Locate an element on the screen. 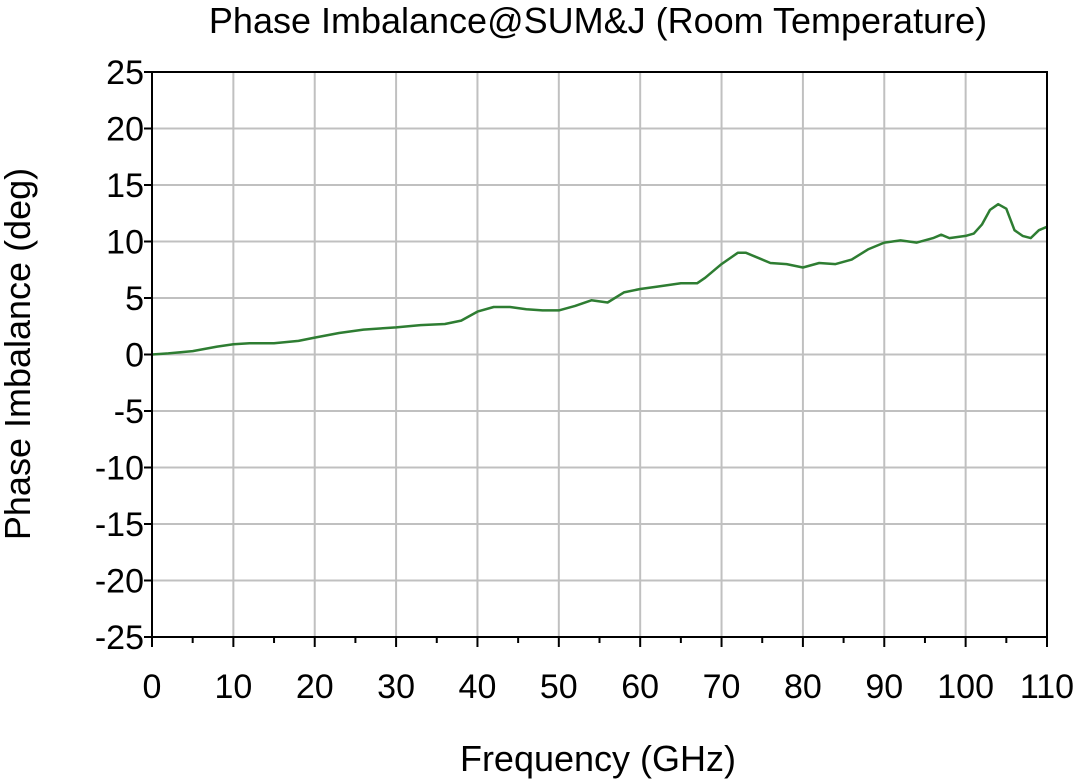 The image size is (1078, 780). x-tick-label: 20 is located at coordinates (315, 687).